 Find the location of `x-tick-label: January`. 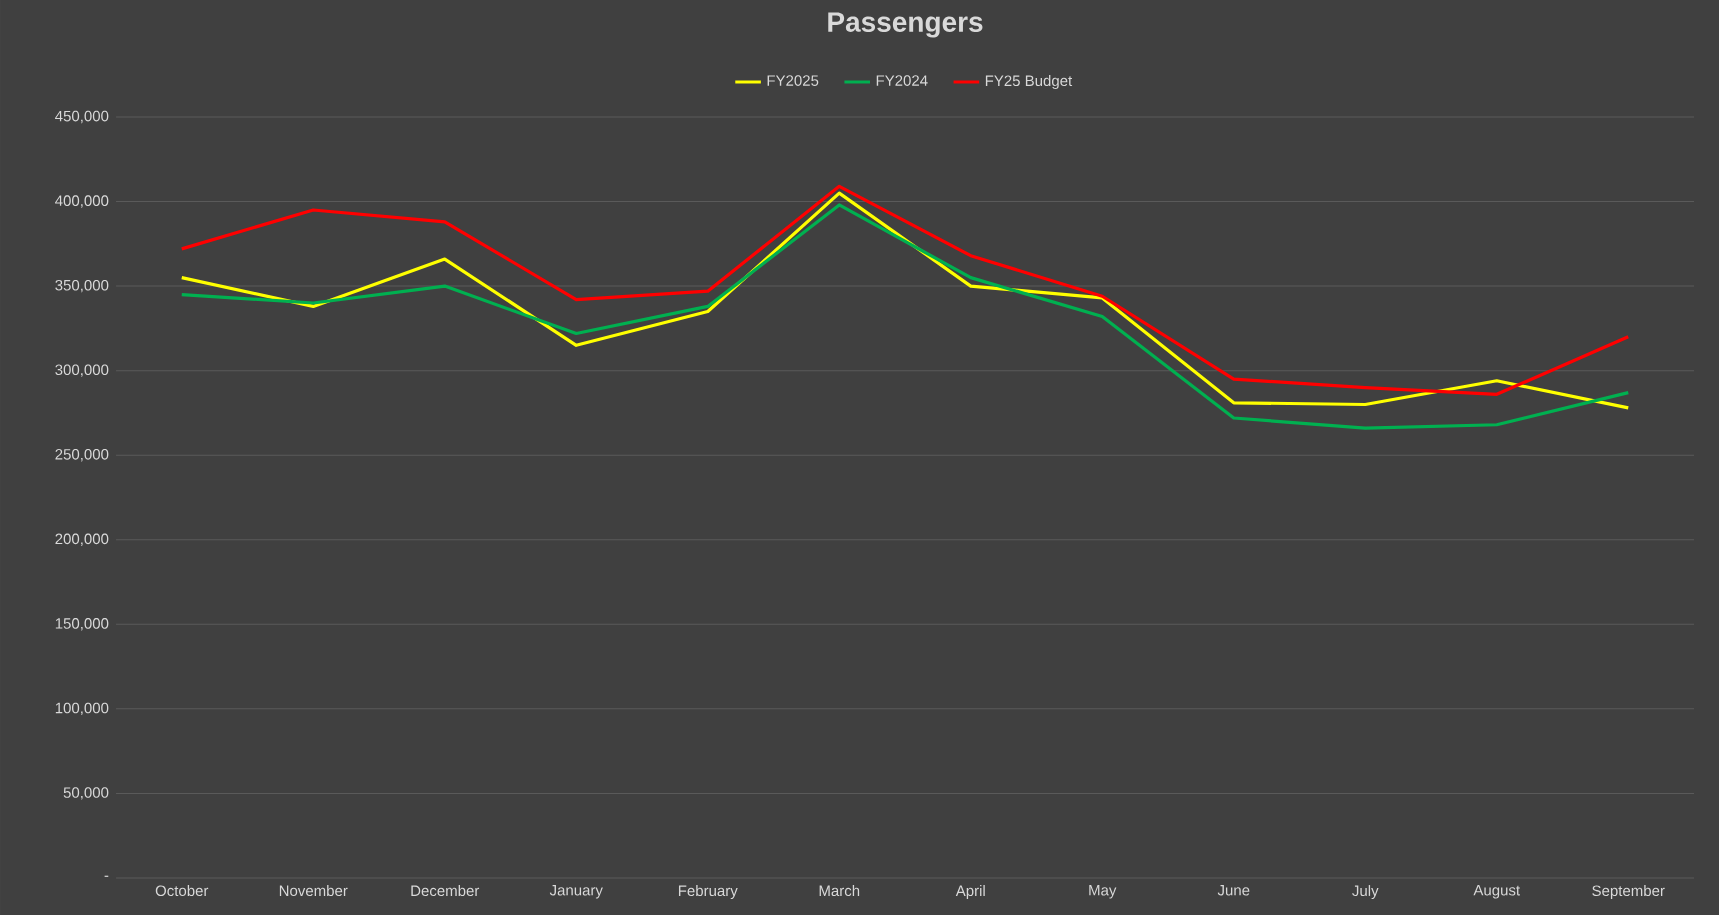

x-tick-label: January is located at coordinates (576, 892).